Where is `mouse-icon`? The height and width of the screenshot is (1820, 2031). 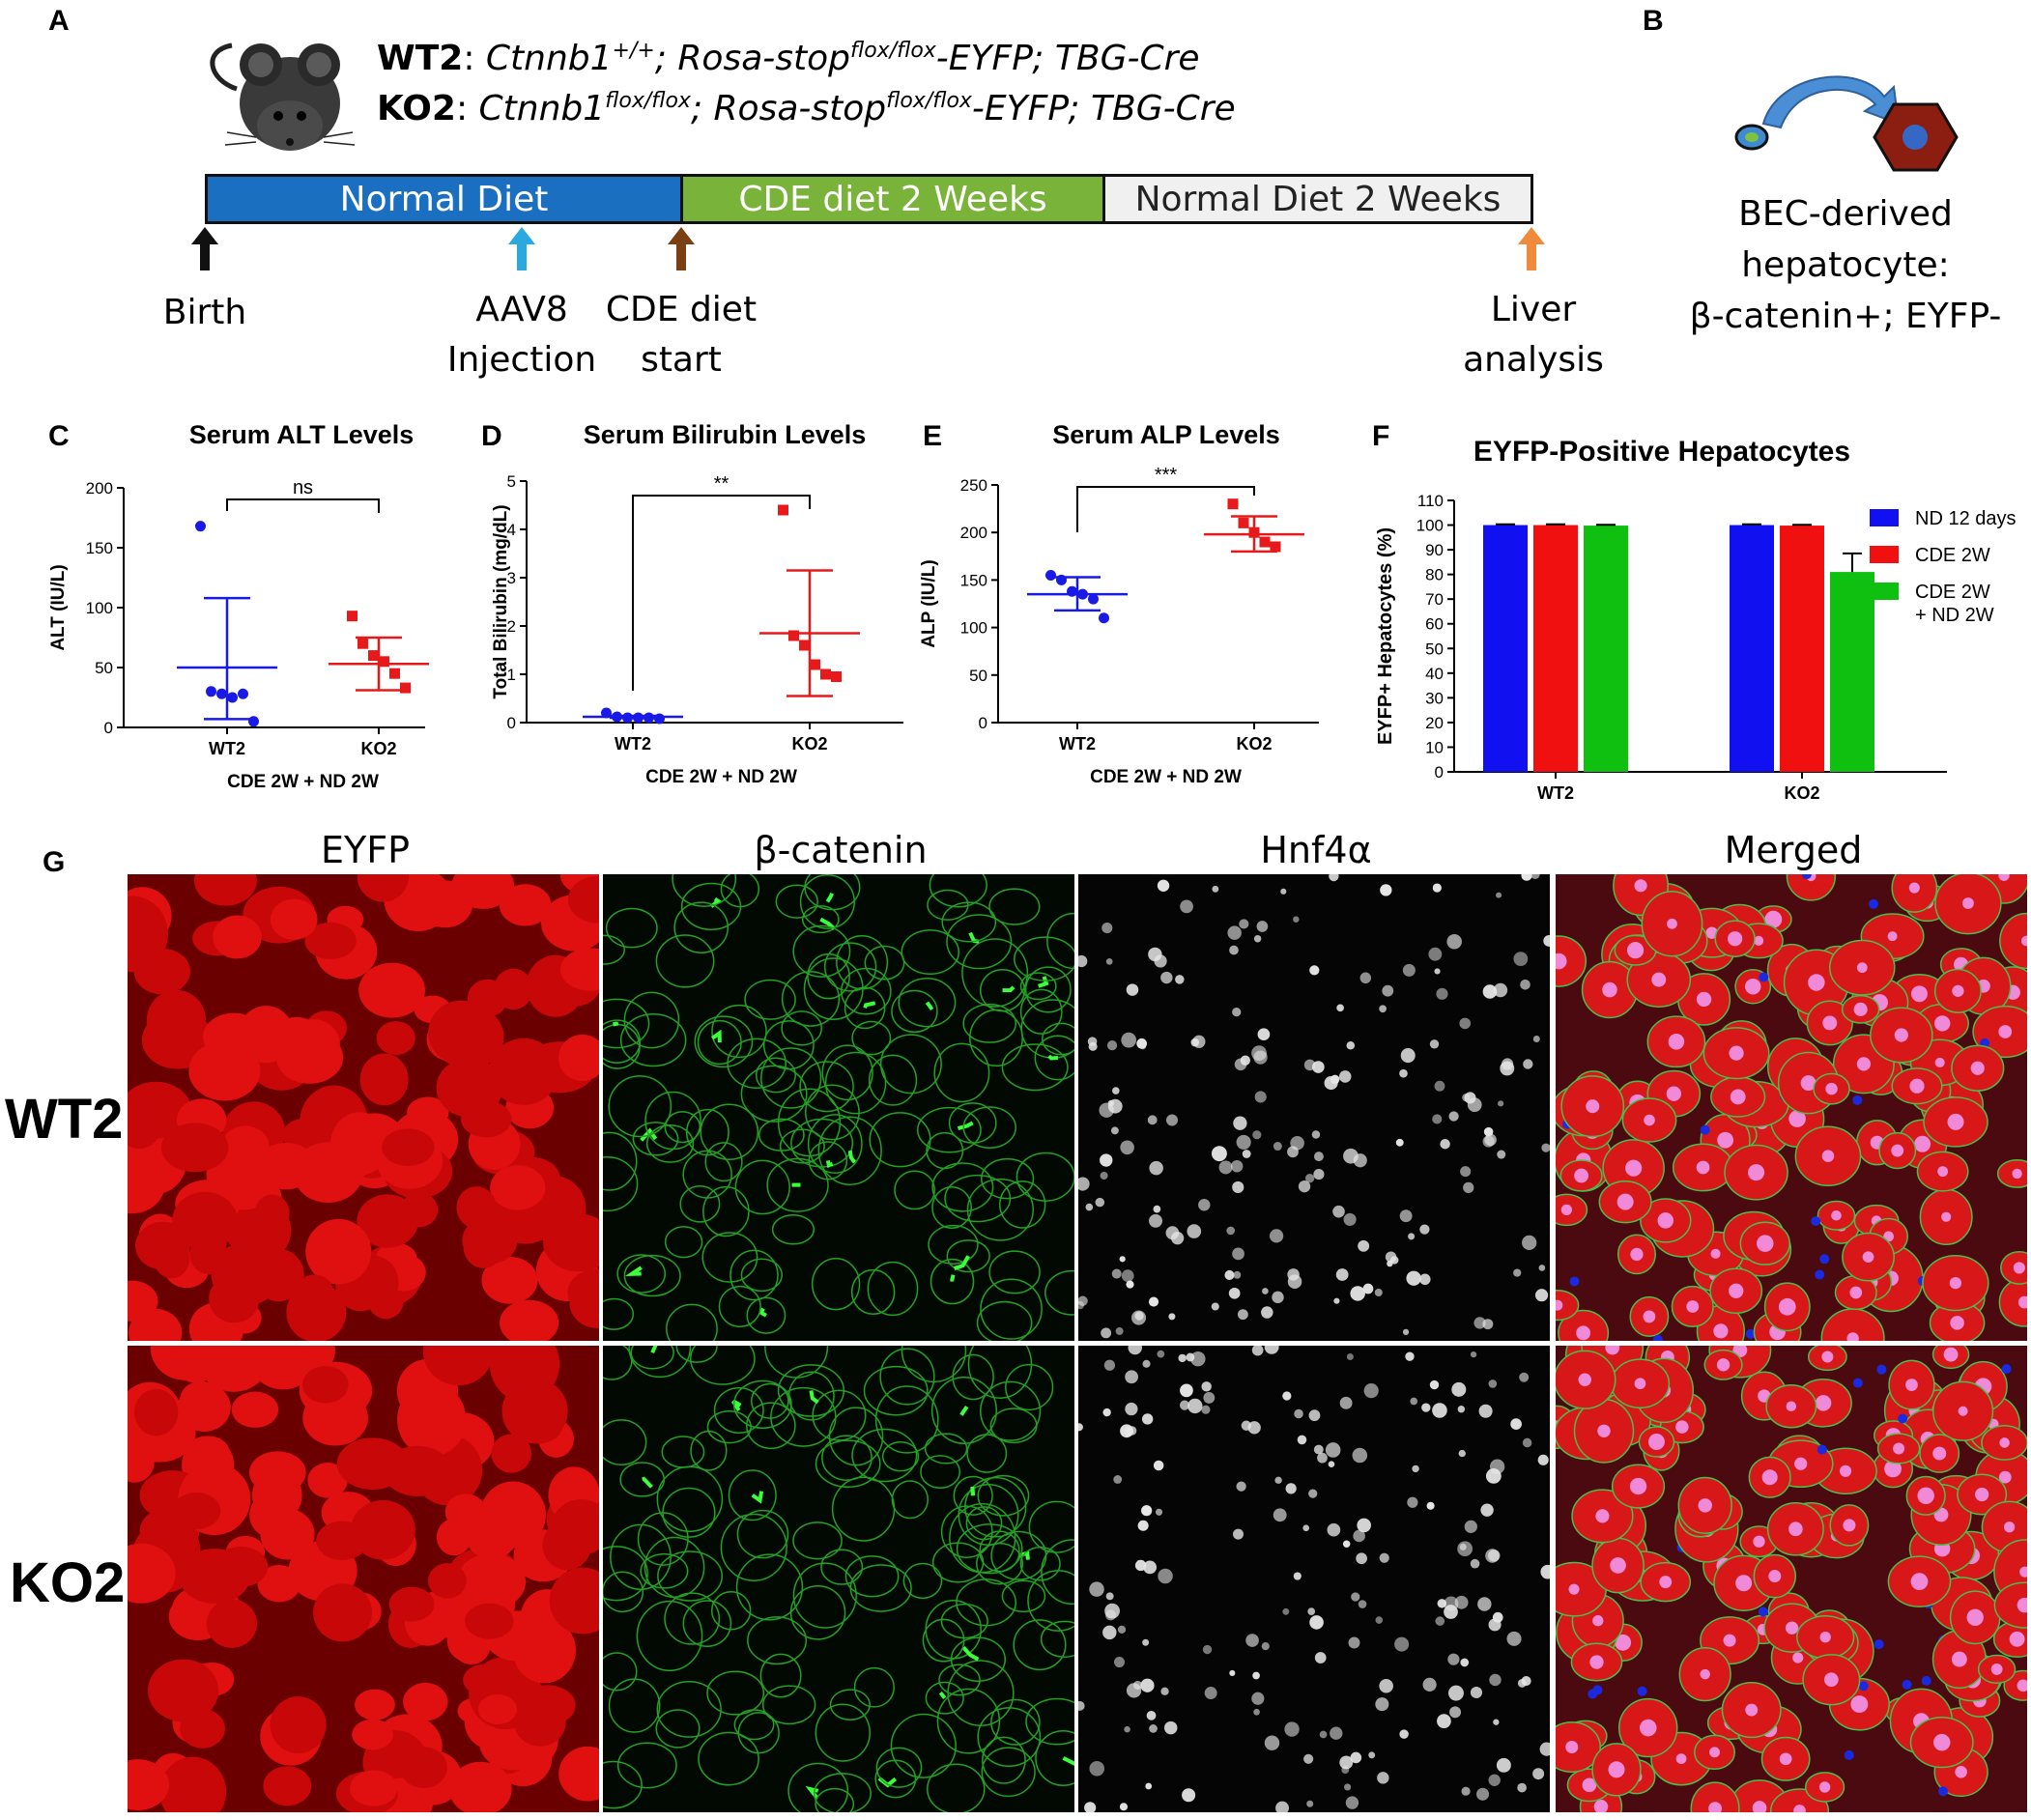 mouse-icon is located at coordinates (283, 97).